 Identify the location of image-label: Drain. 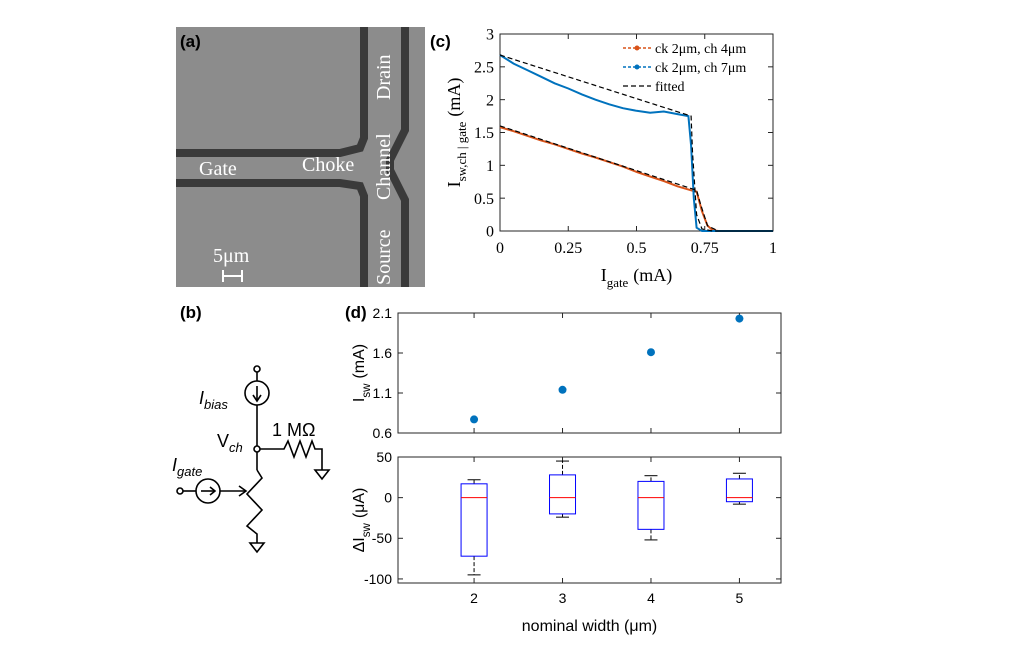
(384, 77).